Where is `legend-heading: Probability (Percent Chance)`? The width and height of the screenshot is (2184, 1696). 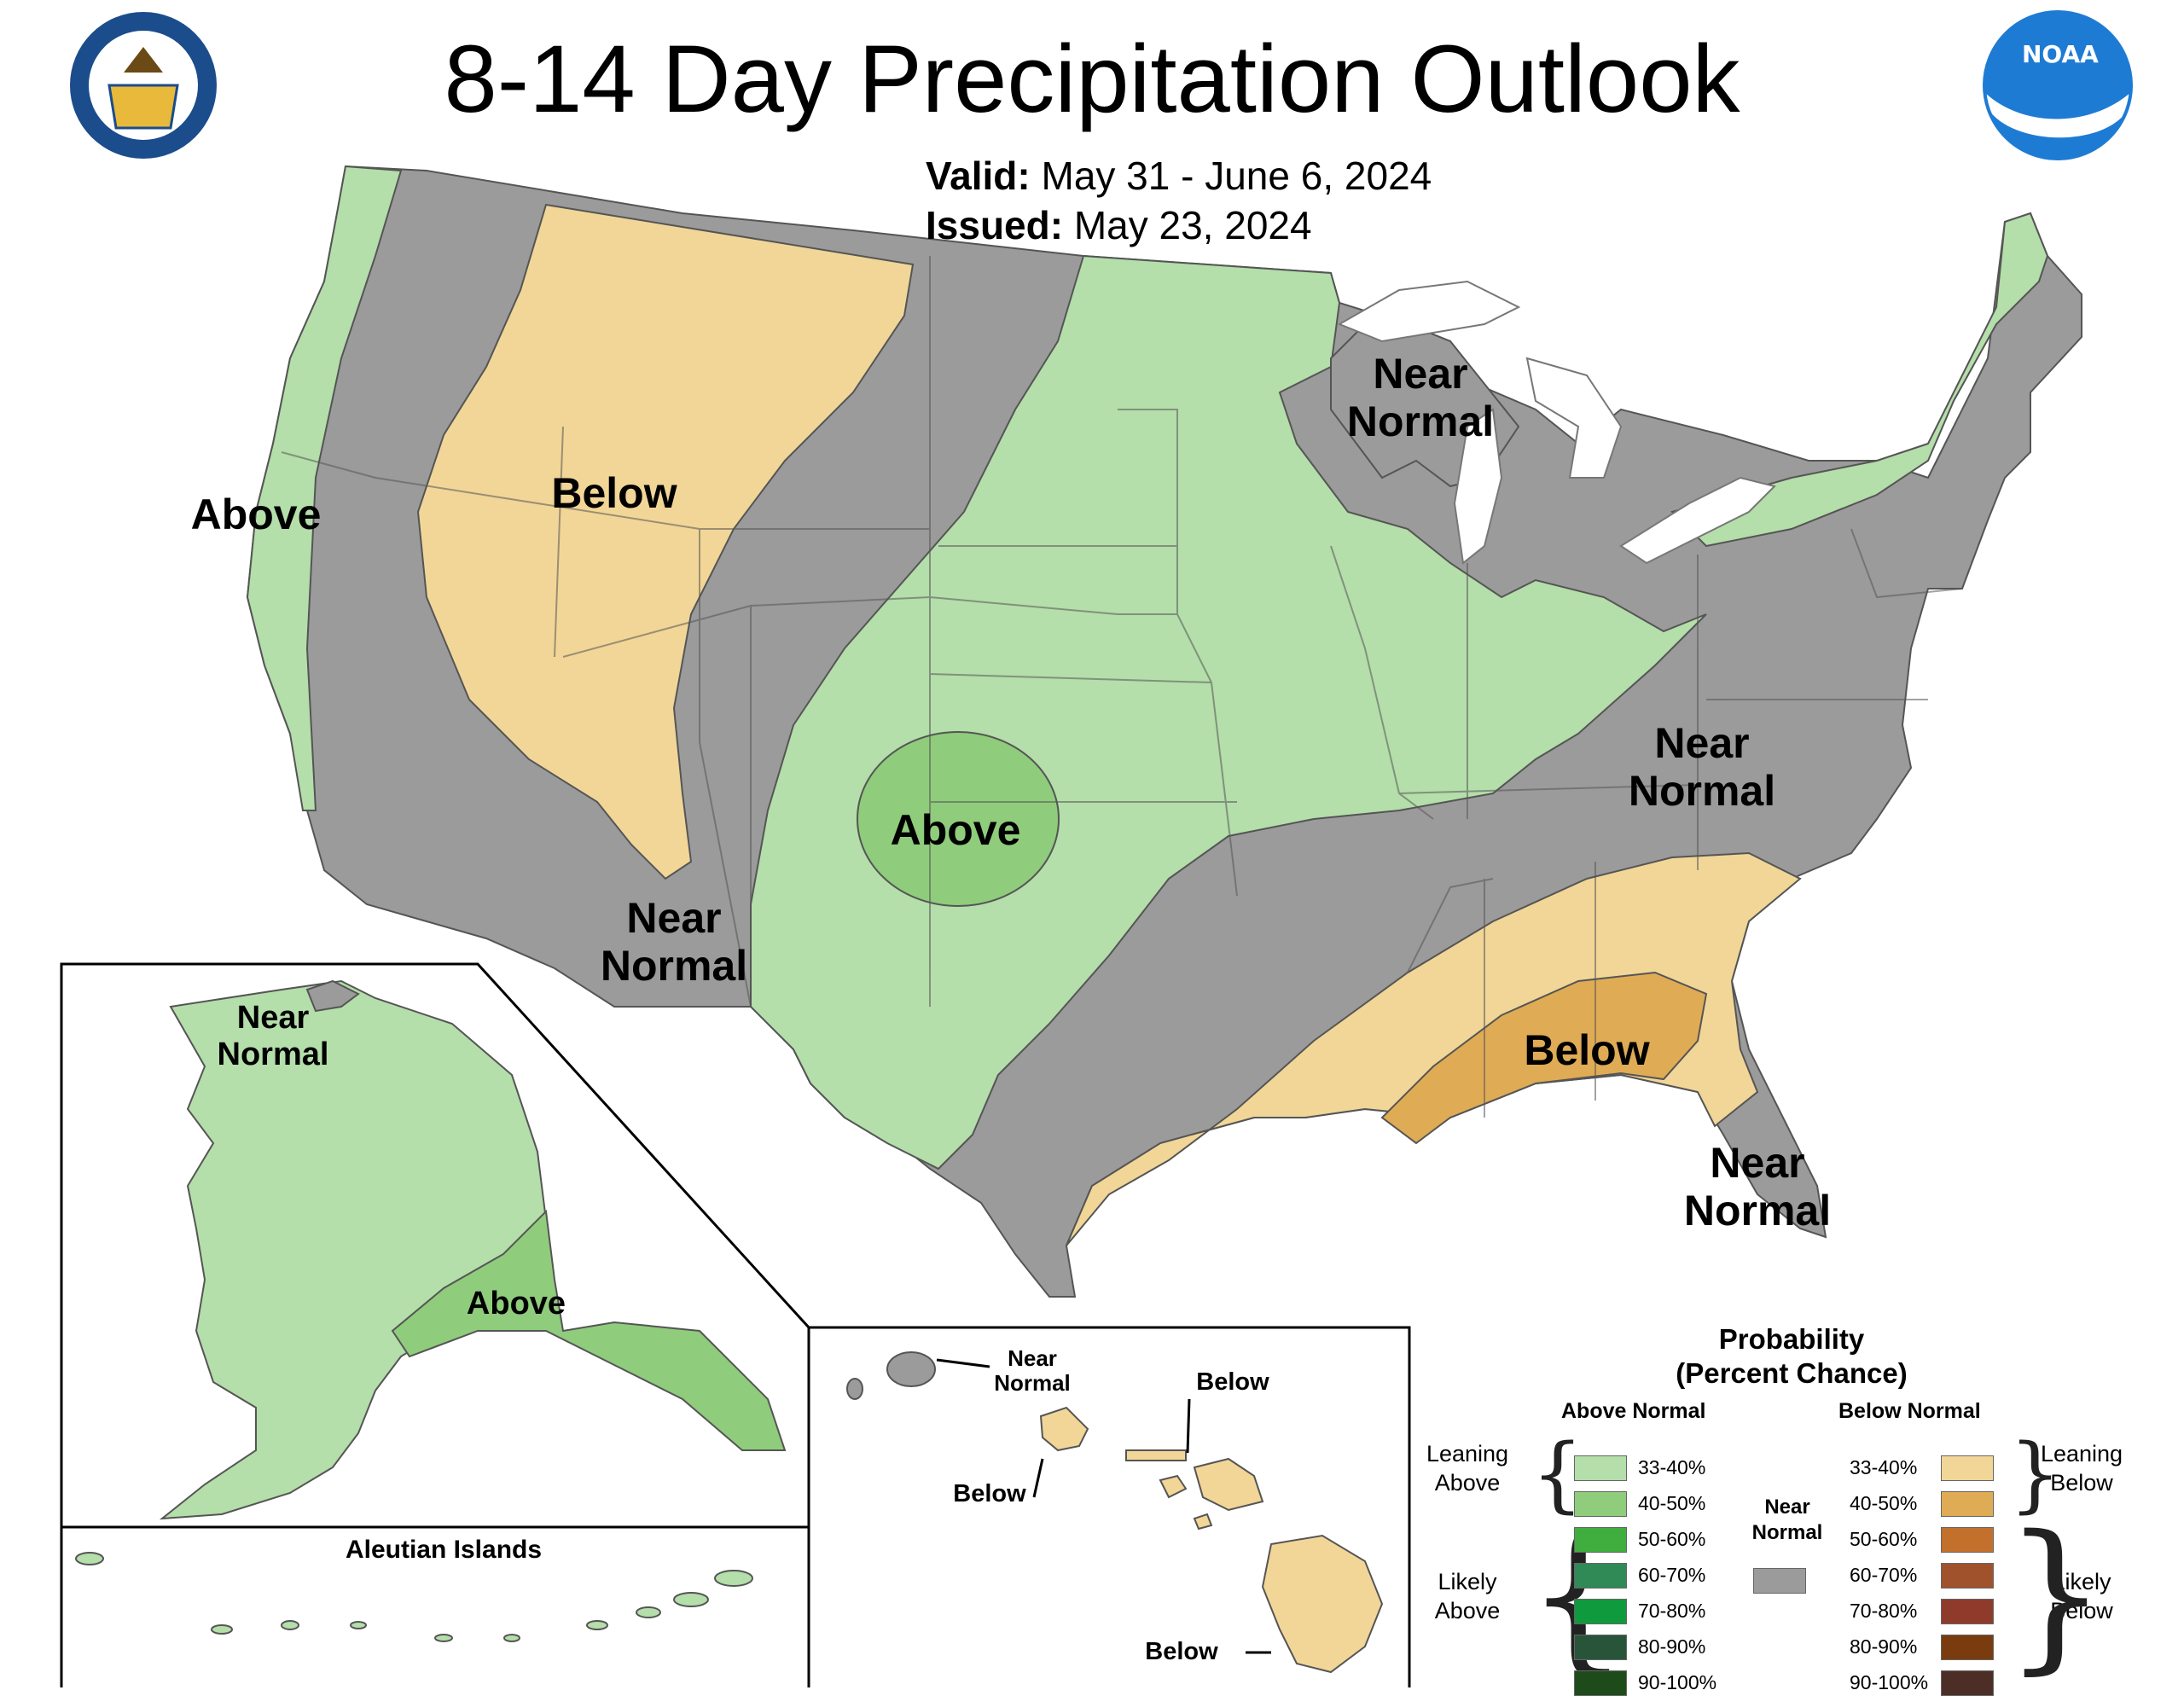
legend-heading: Probability (Percent Chance) is located at coordinates (1792, 1356).